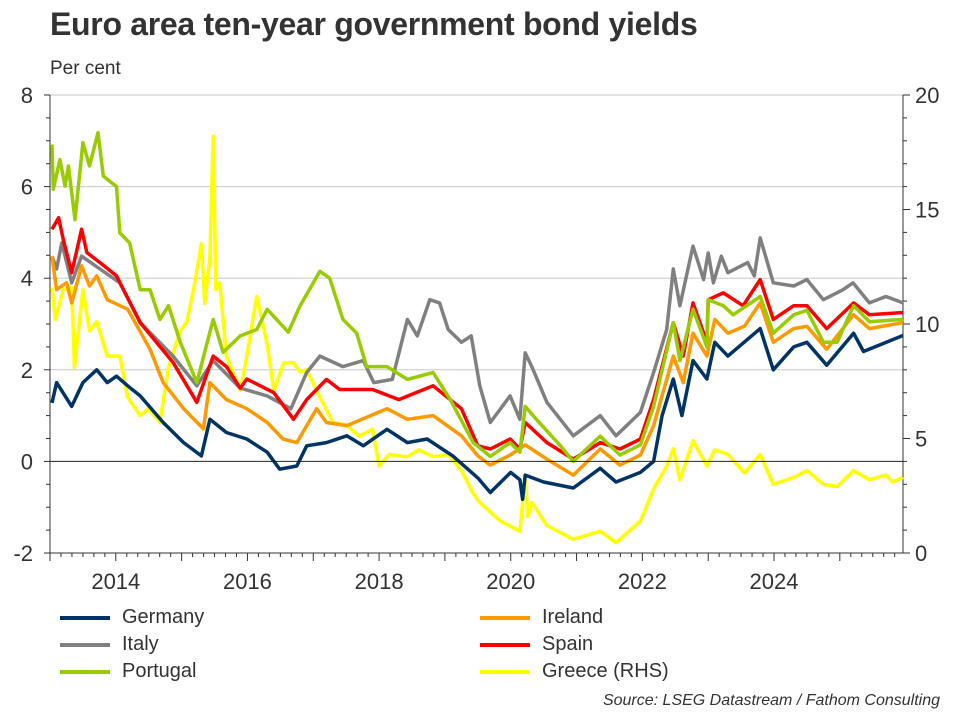 Image resolution: width=960 pixels, height=720 pixels. I want to click on x-tick-label: 2024, so click(774, 581).